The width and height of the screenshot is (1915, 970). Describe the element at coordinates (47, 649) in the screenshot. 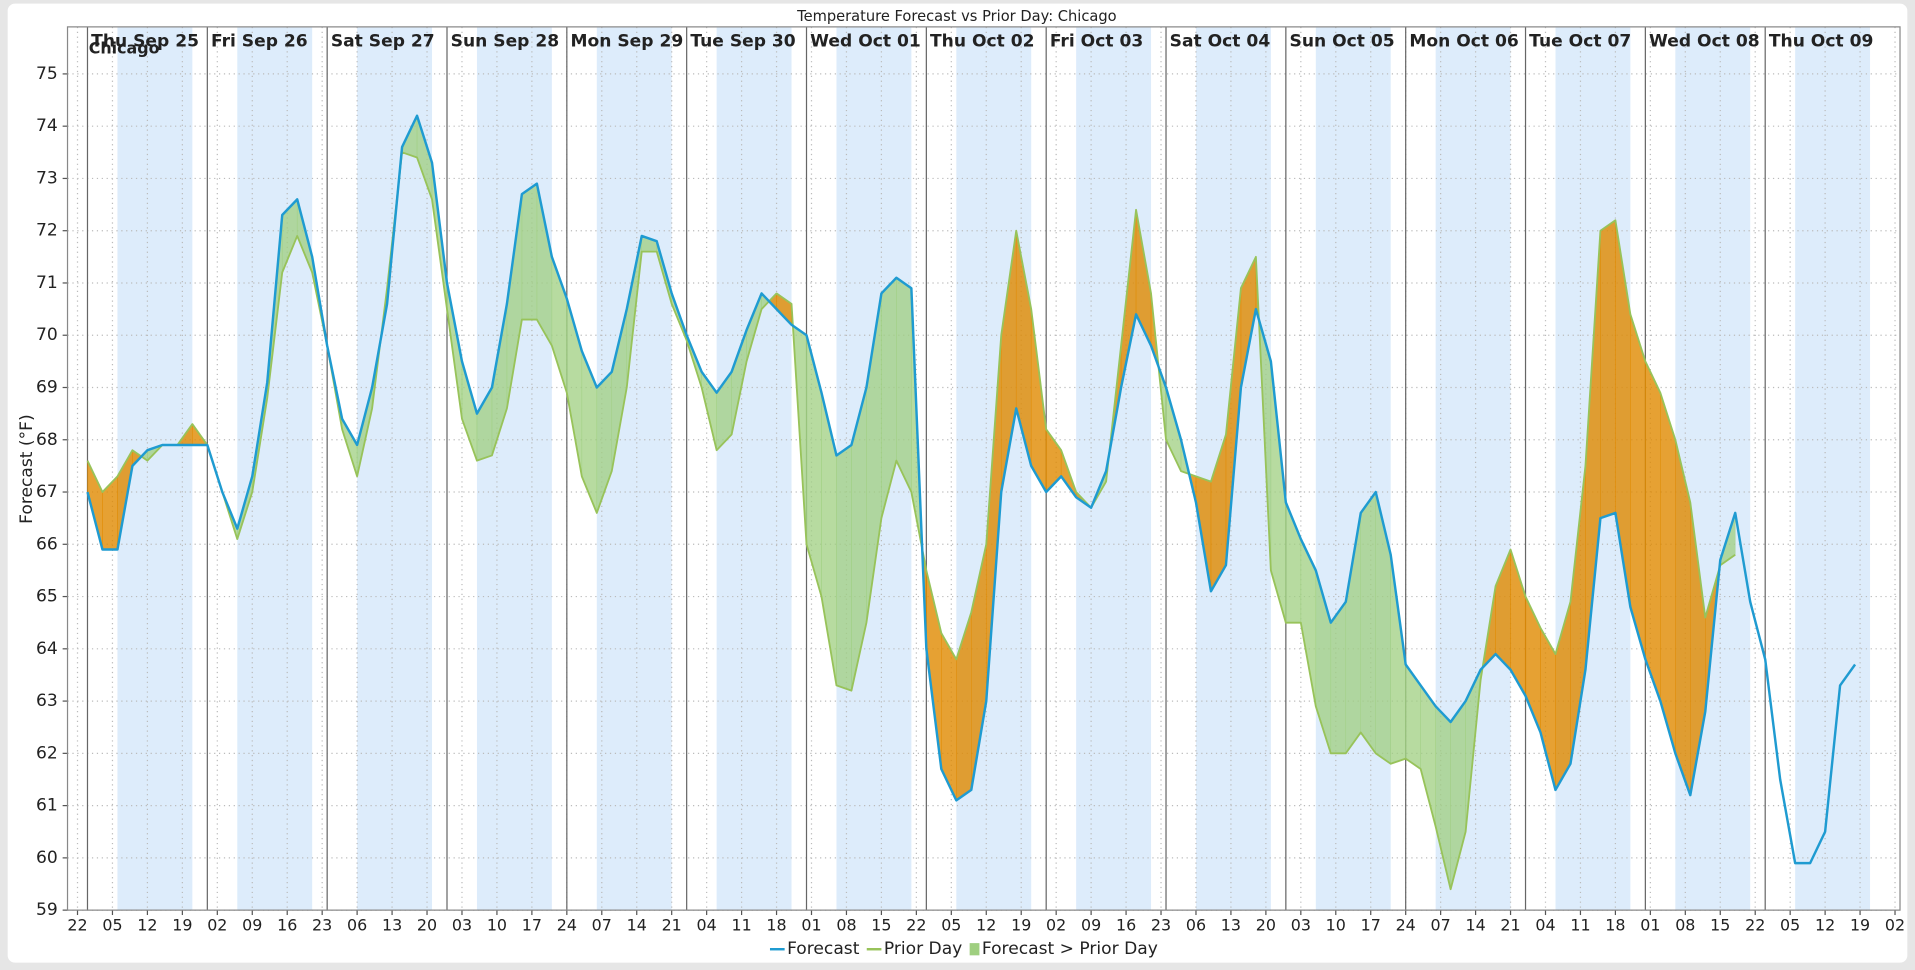

I see `y-tick-label: 64` at that location.